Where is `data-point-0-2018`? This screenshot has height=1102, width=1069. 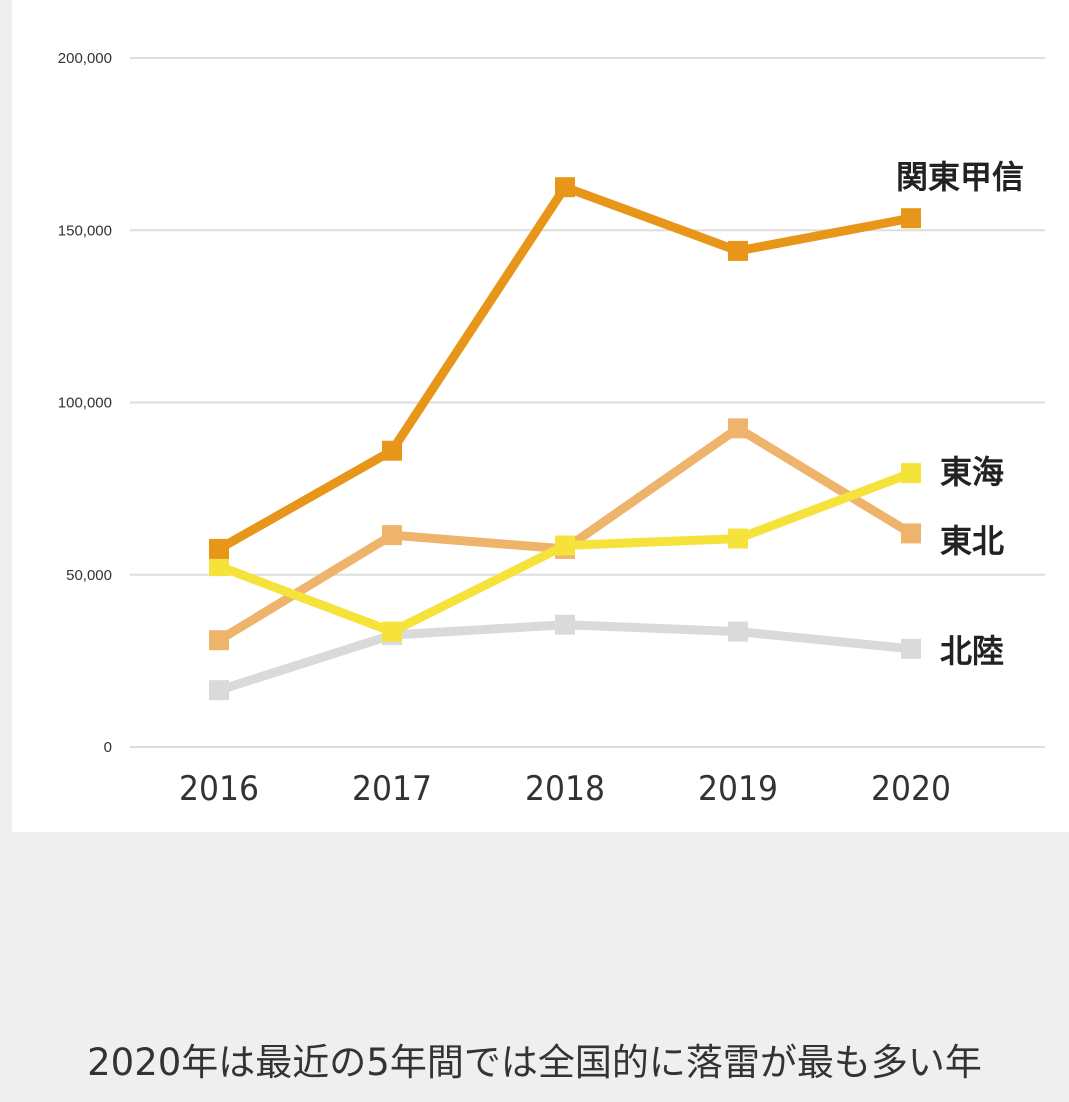
data-point-0-2018 is located at coordinates (565, 624).